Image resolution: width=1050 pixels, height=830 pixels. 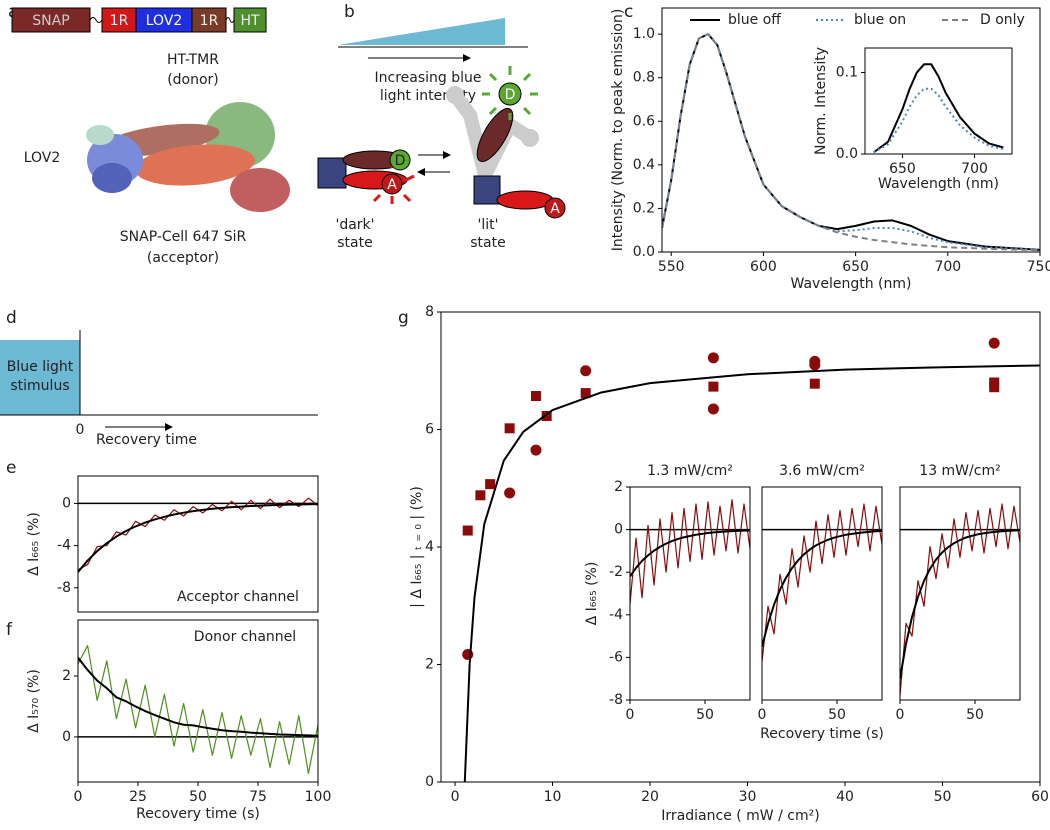 I want to click on donor-dye, so click(x=510, y=94).